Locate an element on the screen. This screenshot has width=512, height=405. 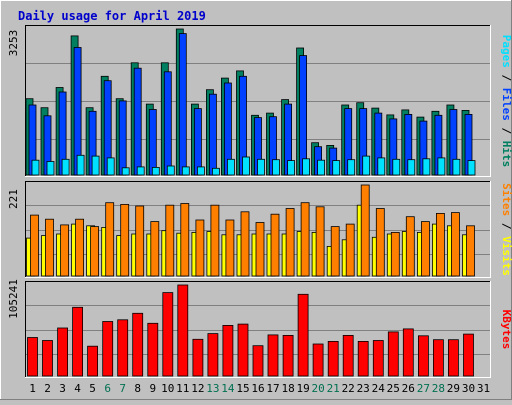
day-label-28: 28 is located at coordinates (438, 388).